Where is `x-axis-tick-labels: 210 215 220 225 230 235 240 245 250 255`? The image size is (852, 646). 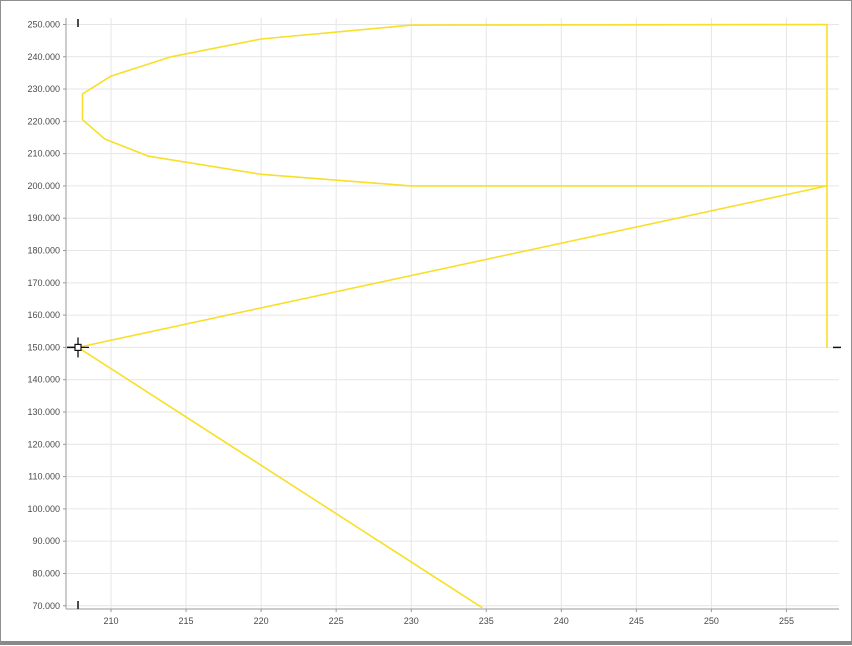
x-axis-tick-labels: 210 215 220 225 230 235 240 245 250 255 is located at coordinates (449, 621).